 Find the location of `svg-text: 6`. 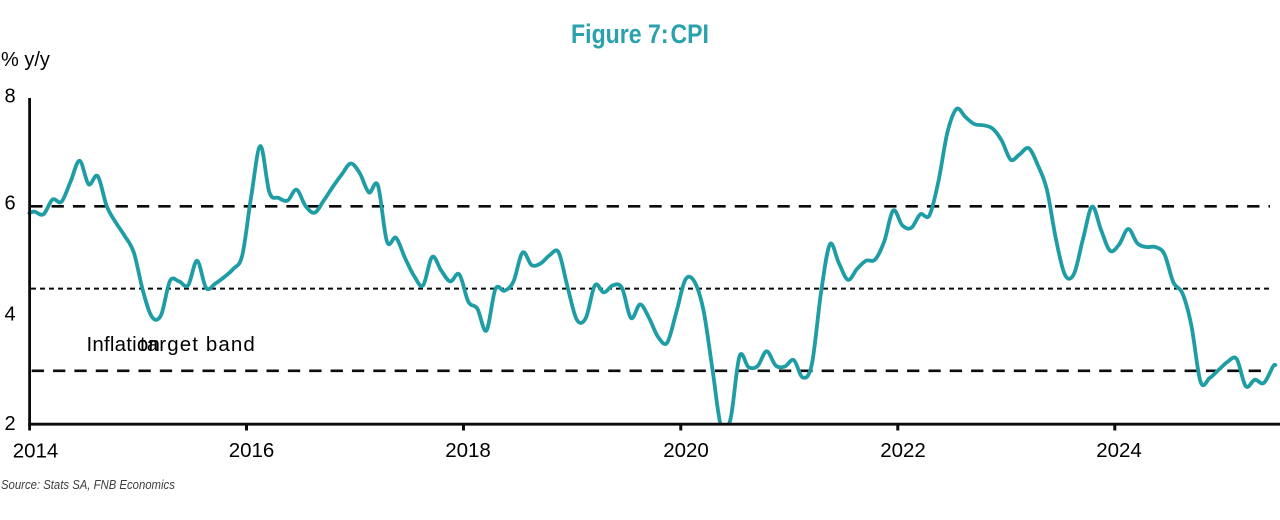

svg-text: 6 is located at coordinates (10, 204).